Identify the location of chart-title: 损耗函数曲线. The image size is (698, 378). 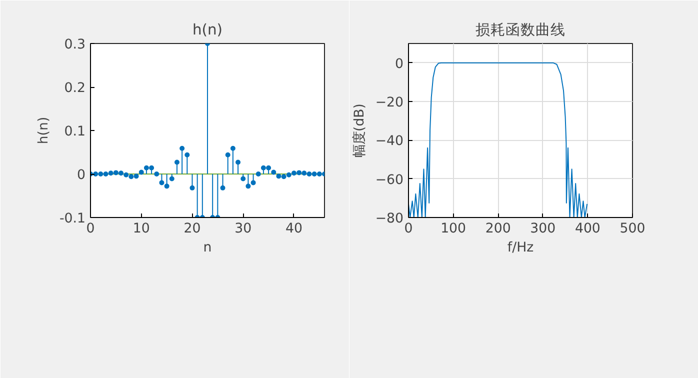
(521, 30).